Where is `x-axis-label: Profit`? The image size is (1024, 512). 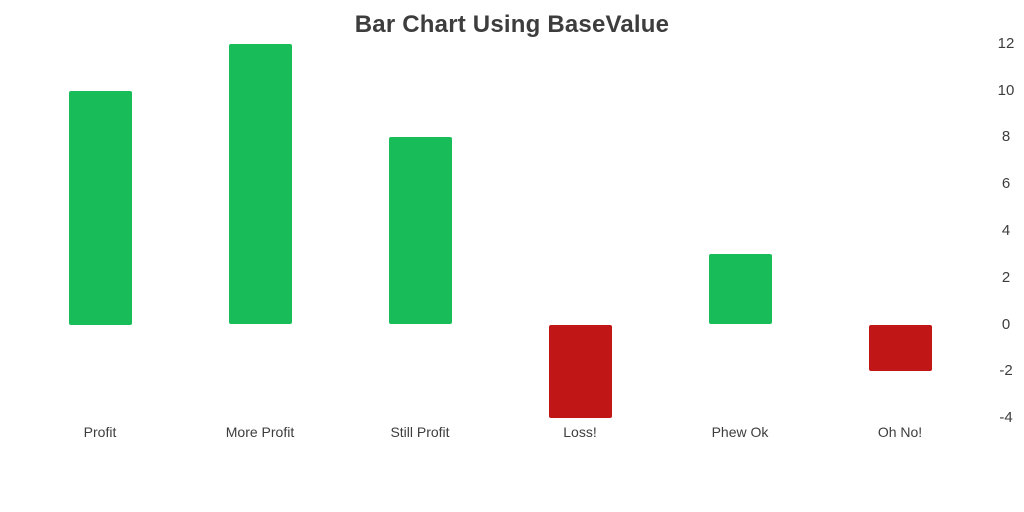 x-axis-label: Profit is located at coordinates (100, 432).